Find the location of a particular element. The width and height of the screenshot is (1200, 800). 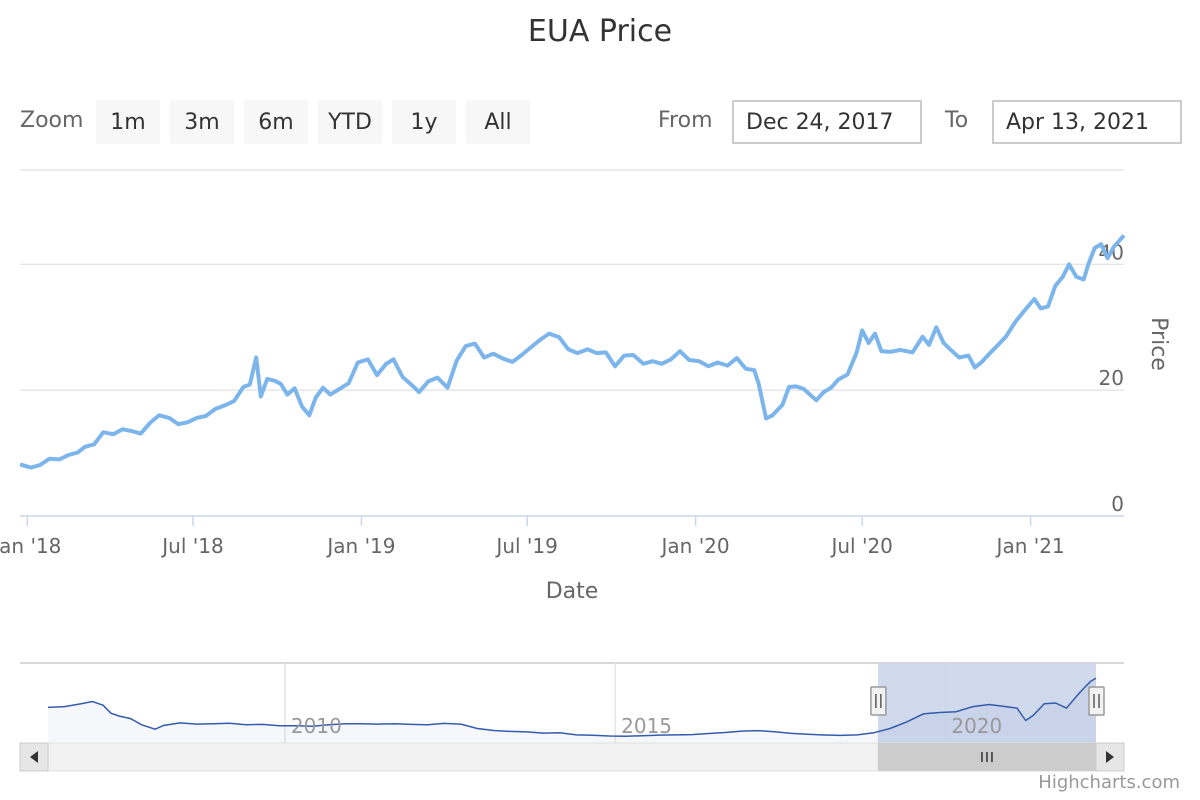

navigator-left-handle is located at coordinates (878, 701).